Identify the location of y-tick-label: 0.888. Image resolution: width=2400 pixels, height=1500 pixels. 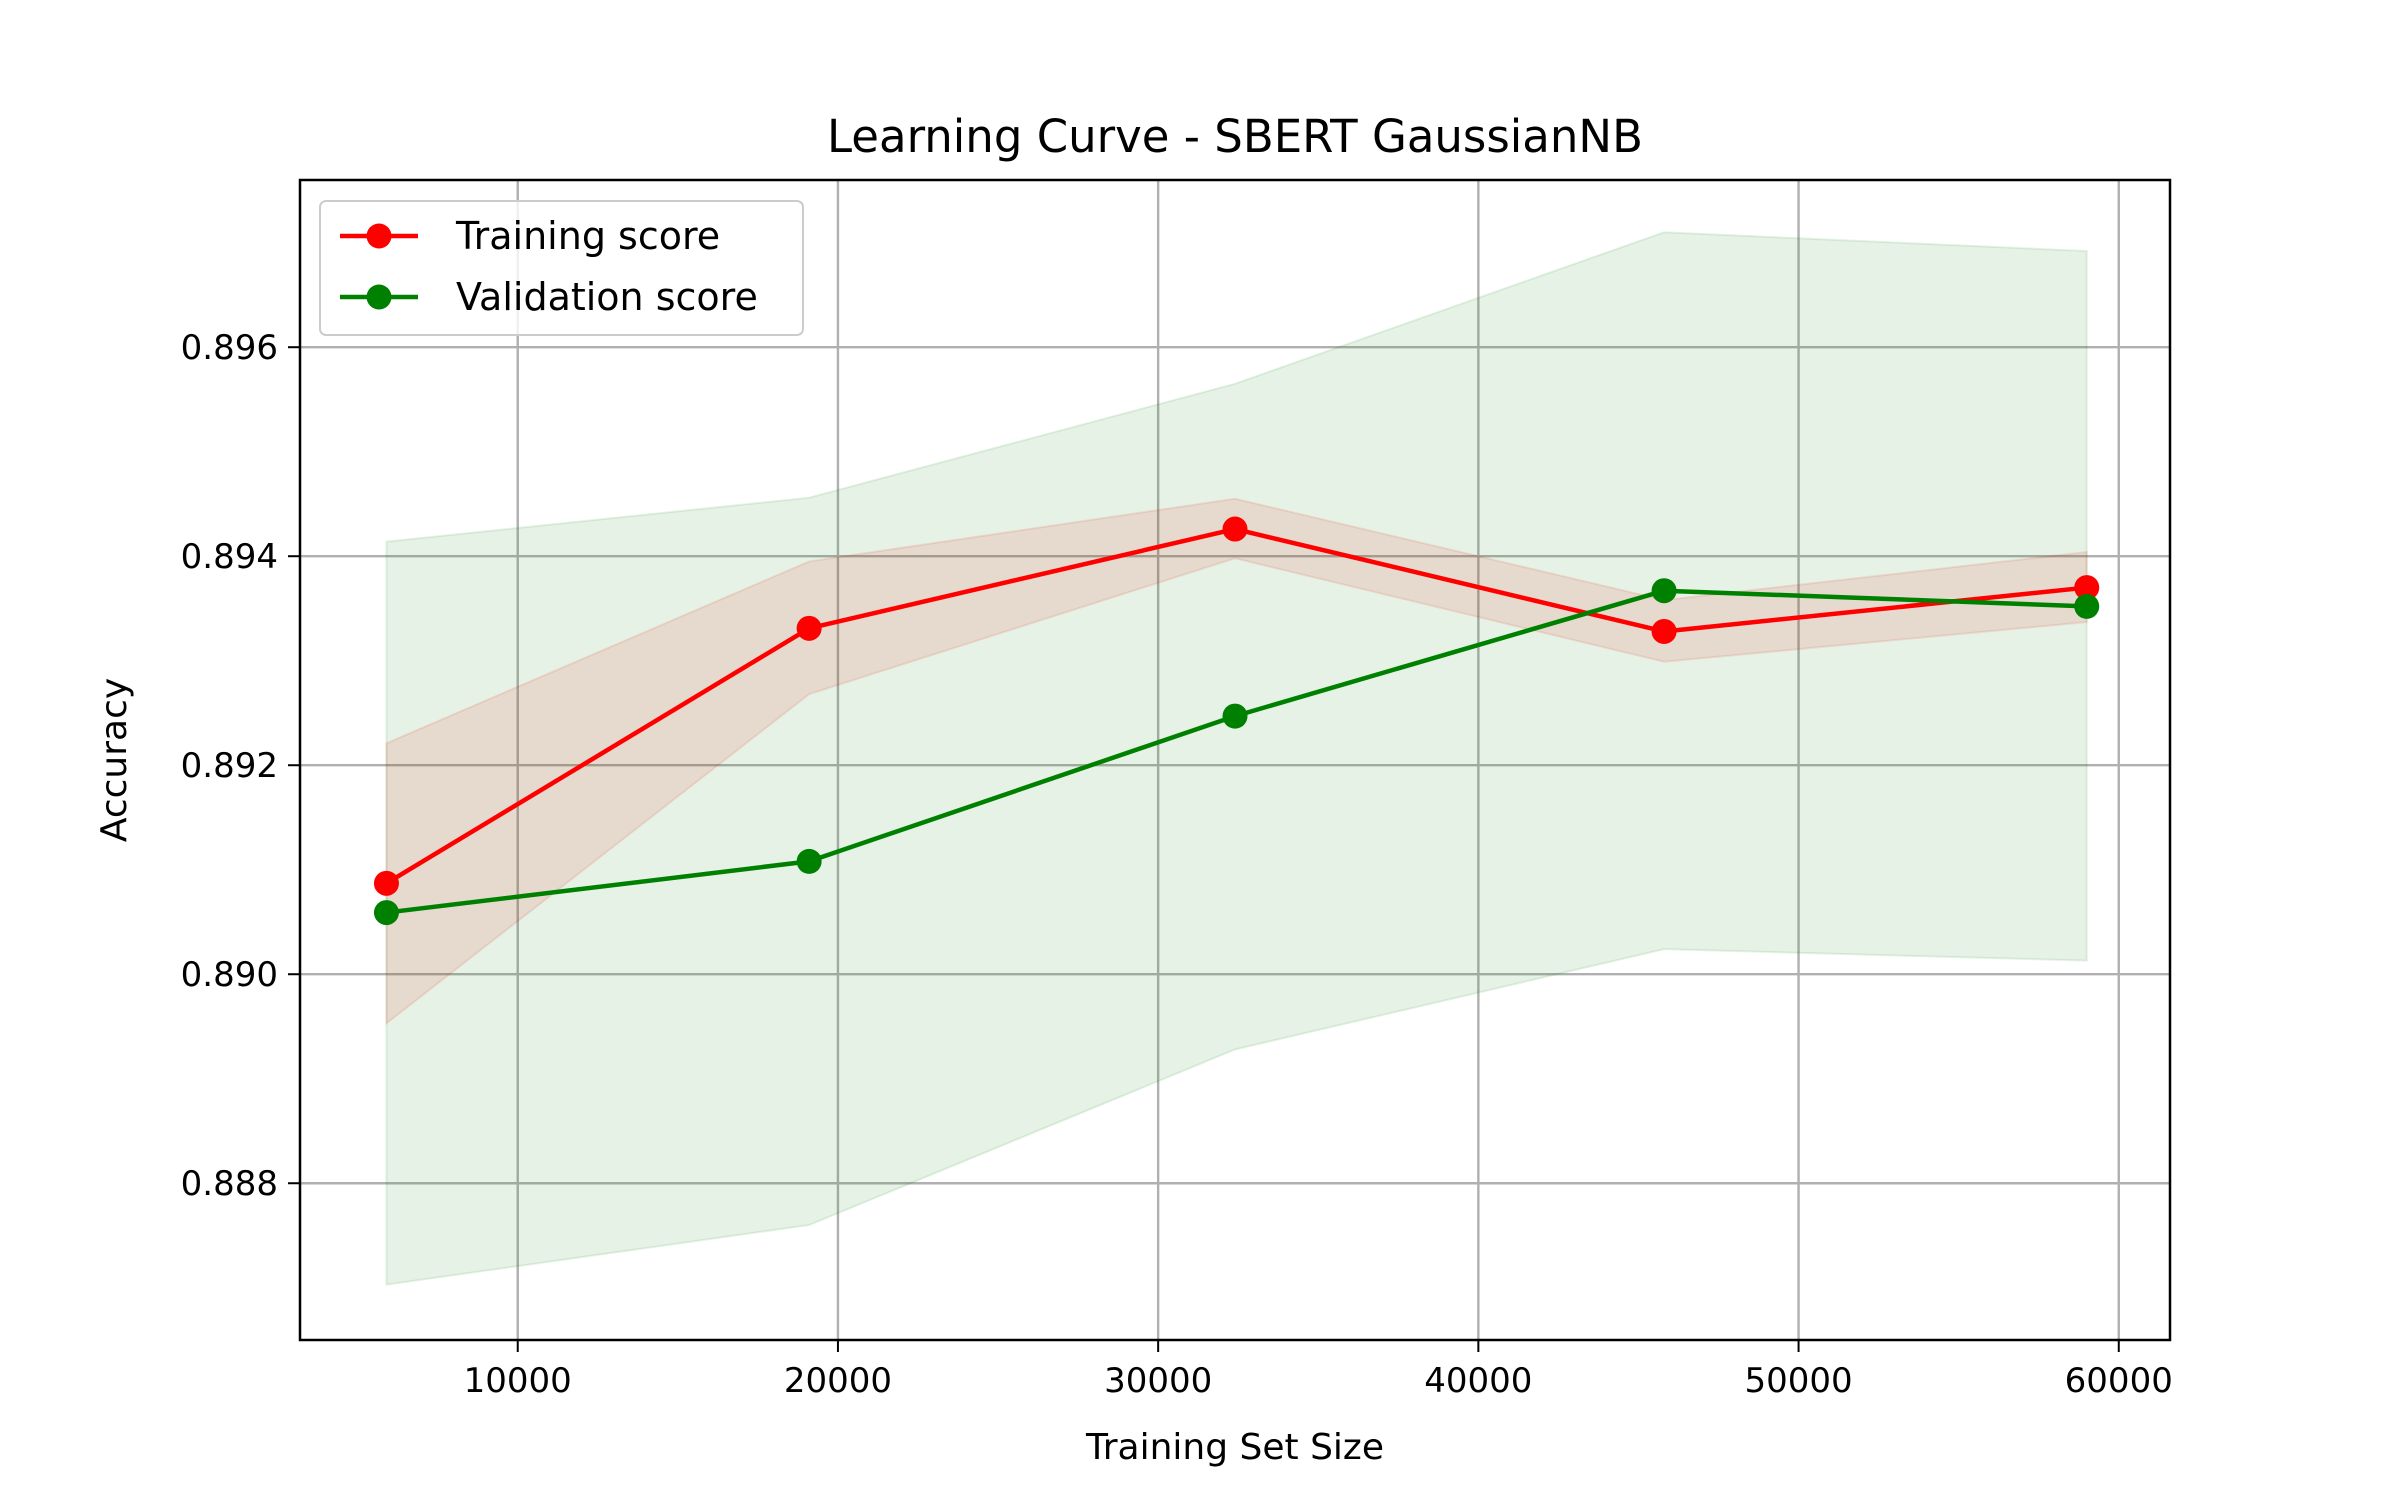
(229, 1184).